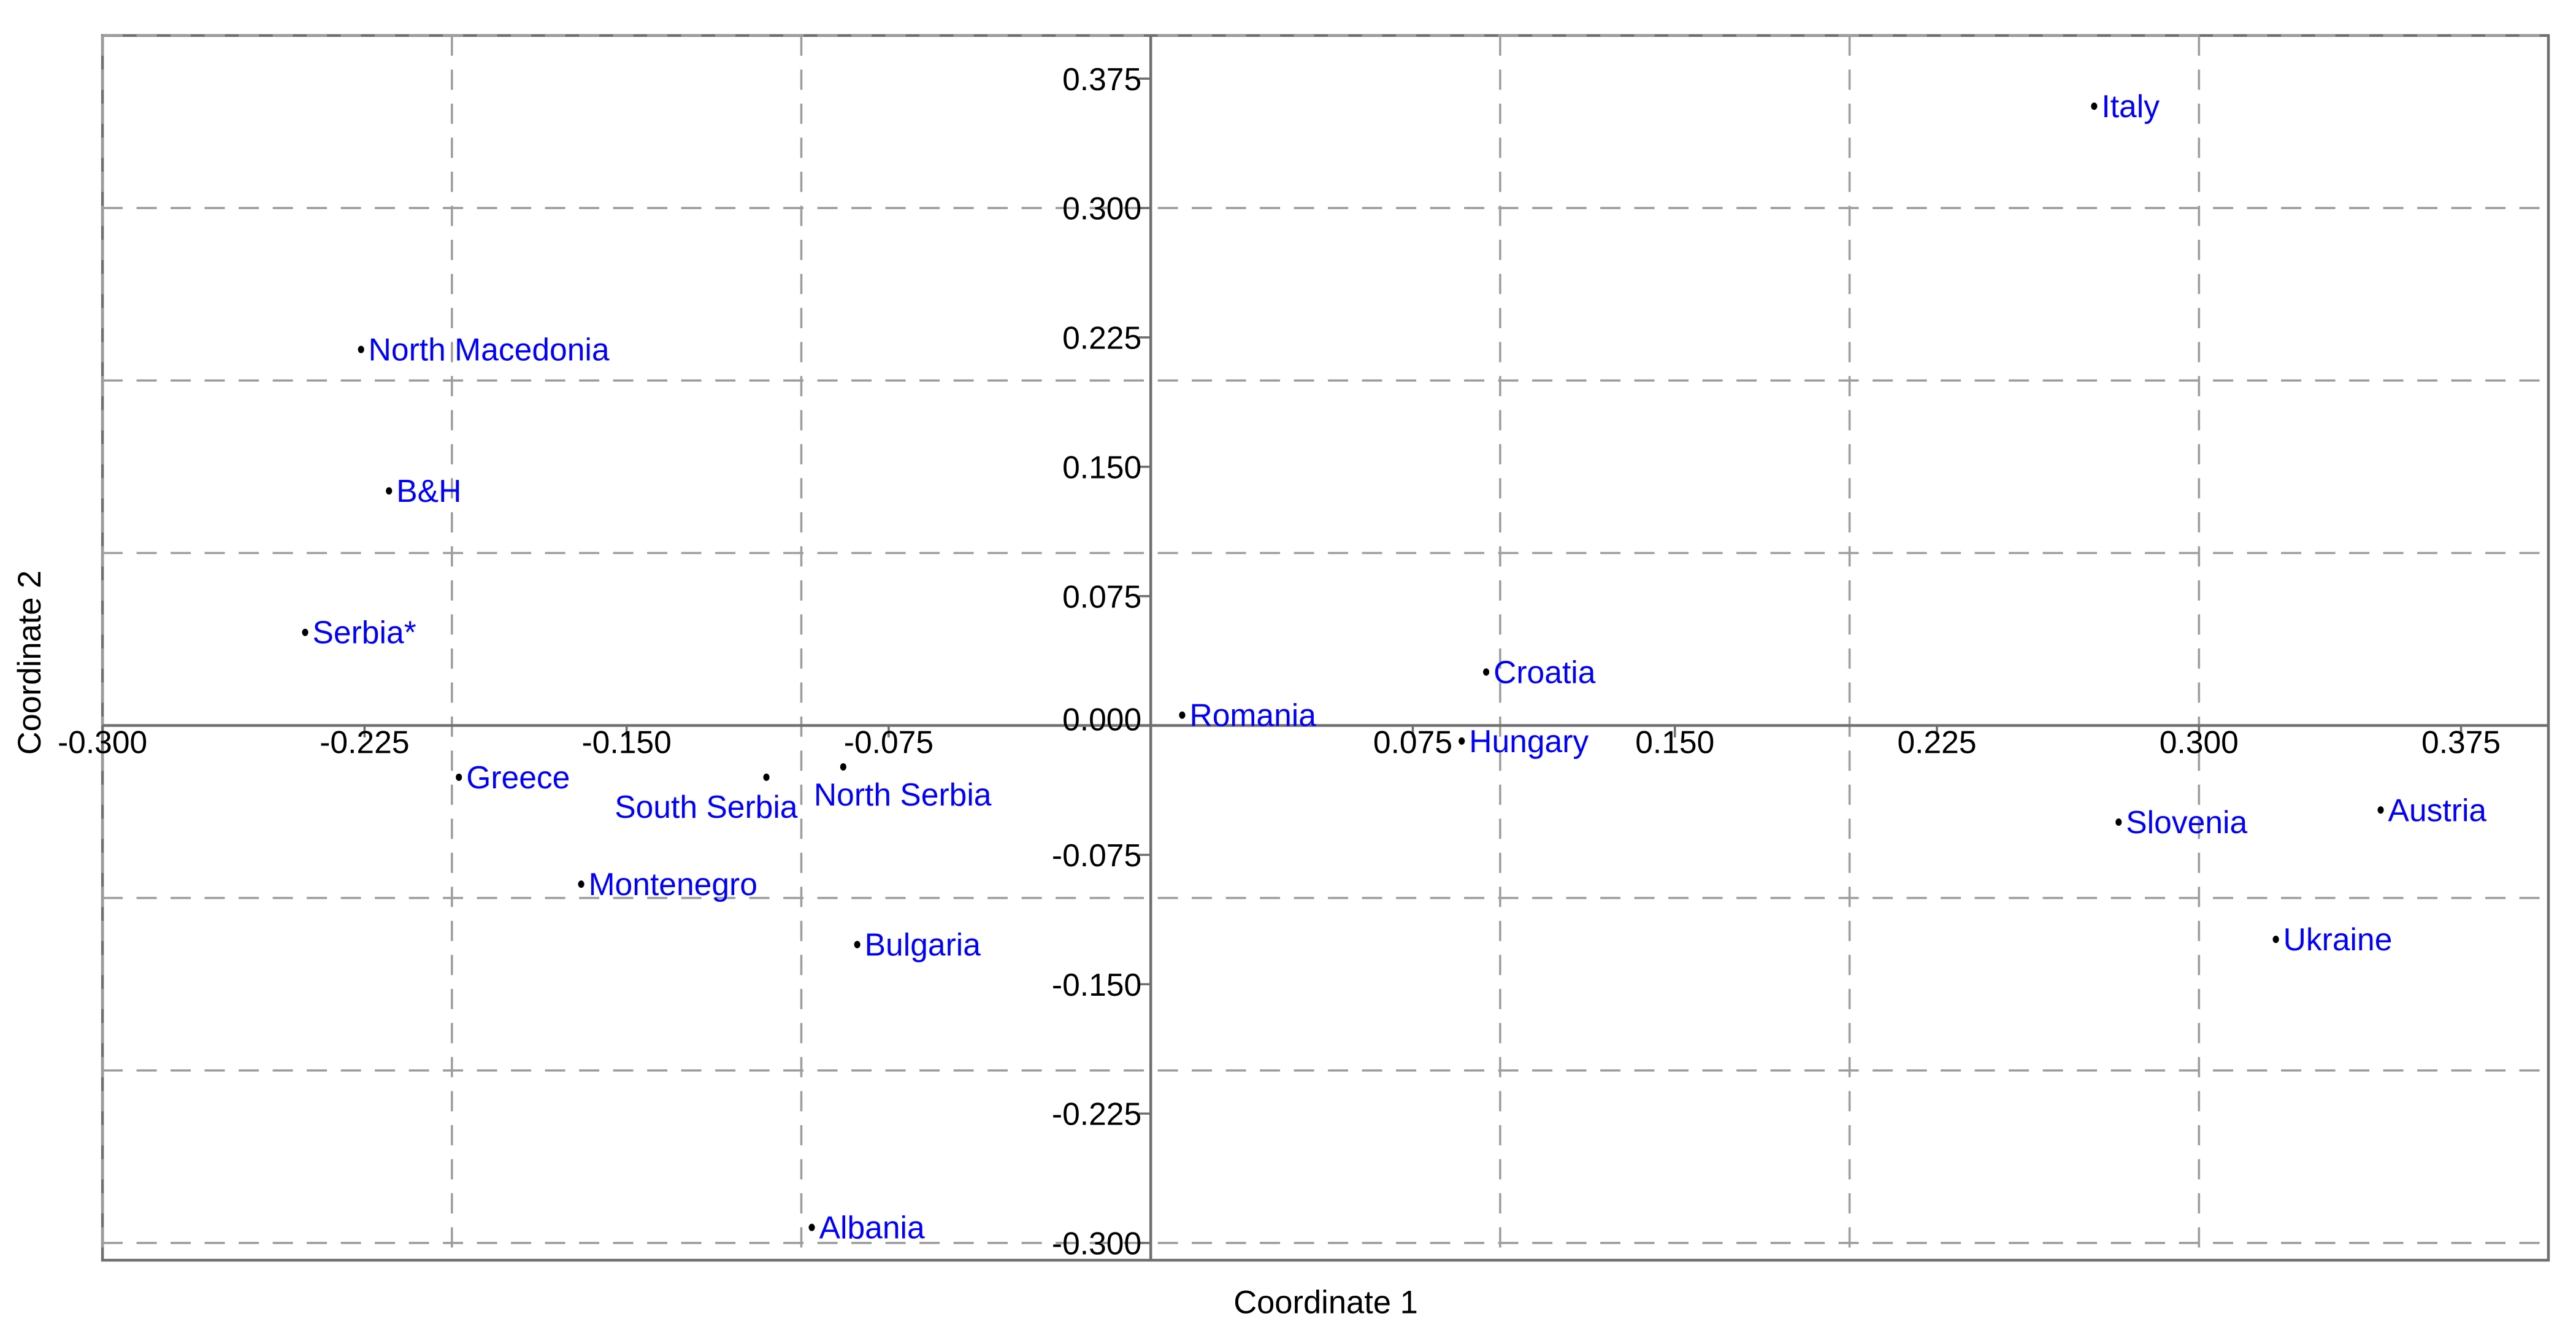 The width and height of the screenshot is (2576, 1335). I want to click on y-tick-label: 0.150, so click(1101, 467).